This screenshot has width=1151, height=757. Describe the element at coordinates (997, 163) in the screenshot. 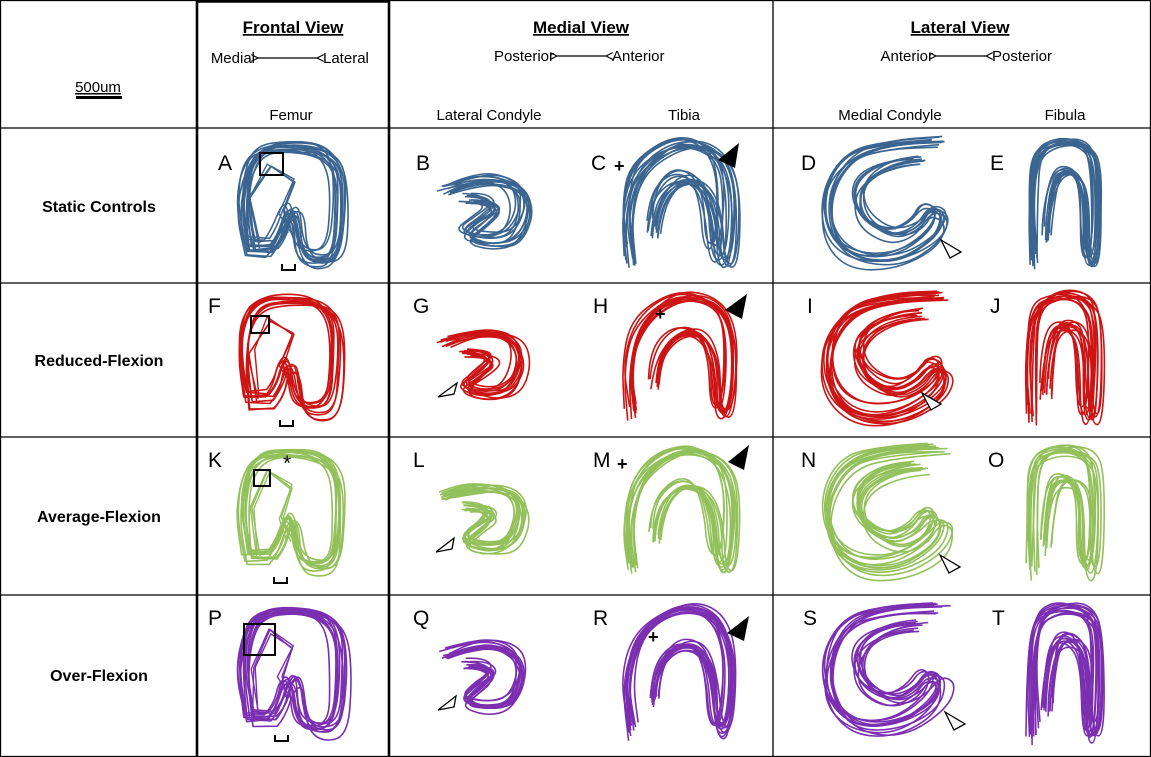

I see `panel-letter: E` at that location.